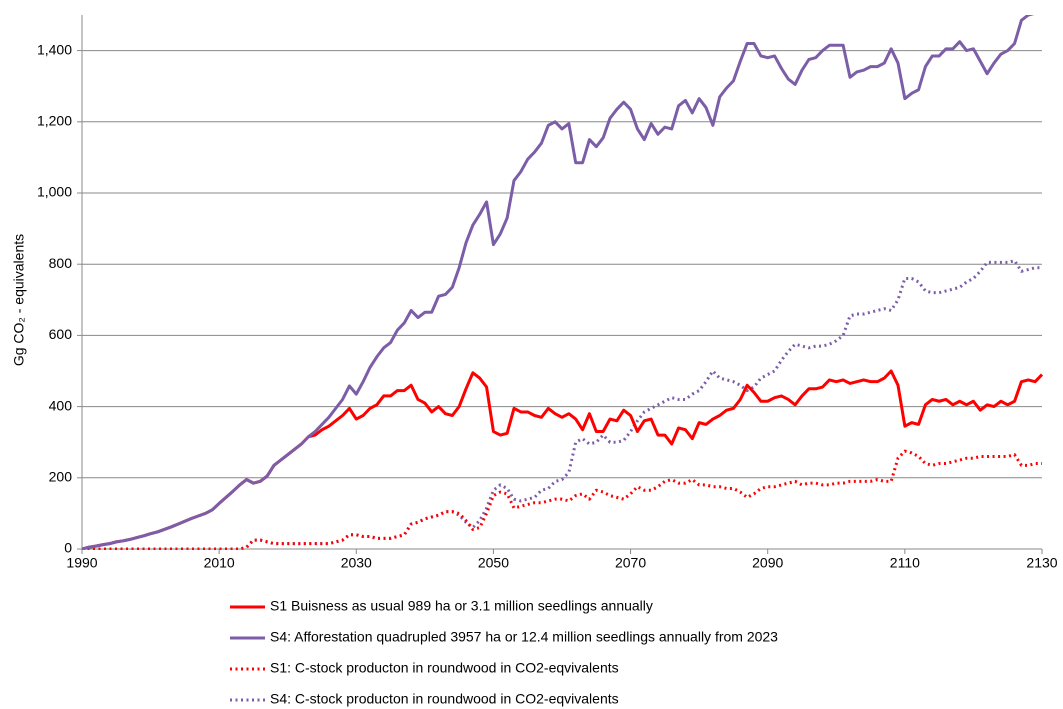 The image size is (1063, 709). I want to click on x-tick-label: 2110, so click(905, 563).